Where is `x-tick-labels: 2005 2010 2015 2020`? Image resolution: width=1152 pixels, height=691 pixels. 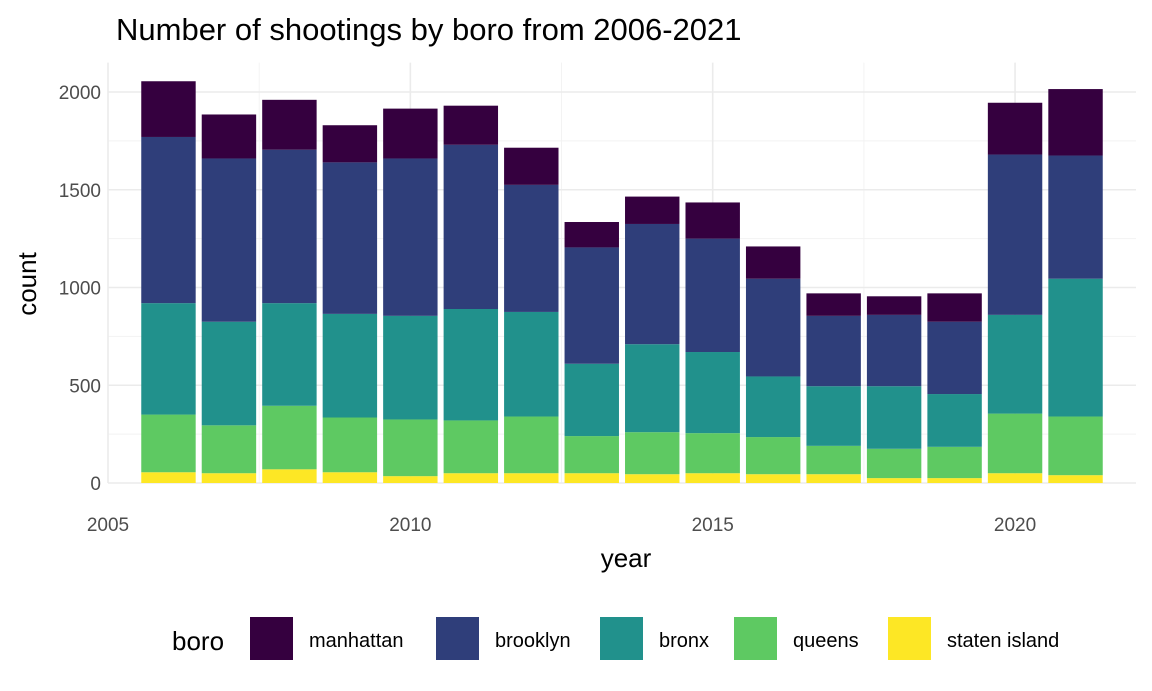
x-tick-labels: 2005 2010 2015 2020 is located at coordinates (561, 525).